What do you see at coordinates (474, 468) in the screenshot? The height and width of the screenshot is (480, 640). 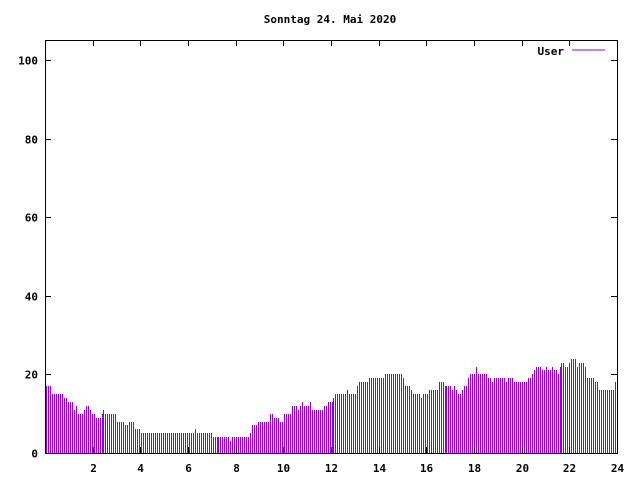 I see `x-tick-label: 18` at bounding box center [474, 468].